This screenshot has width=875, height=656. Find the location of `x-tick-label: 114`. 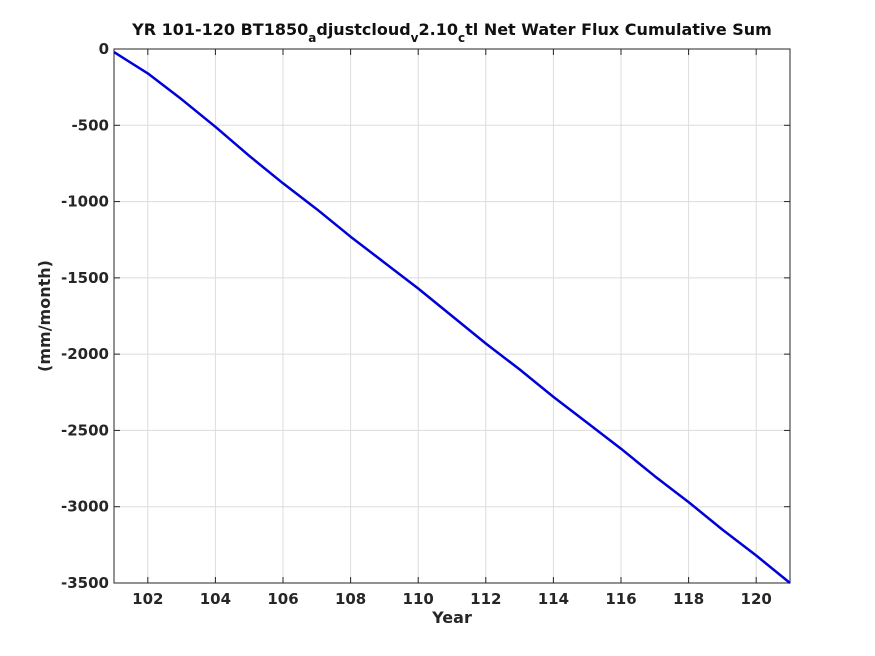

x-tick-label: 114 is located at coordinates (553, 599).